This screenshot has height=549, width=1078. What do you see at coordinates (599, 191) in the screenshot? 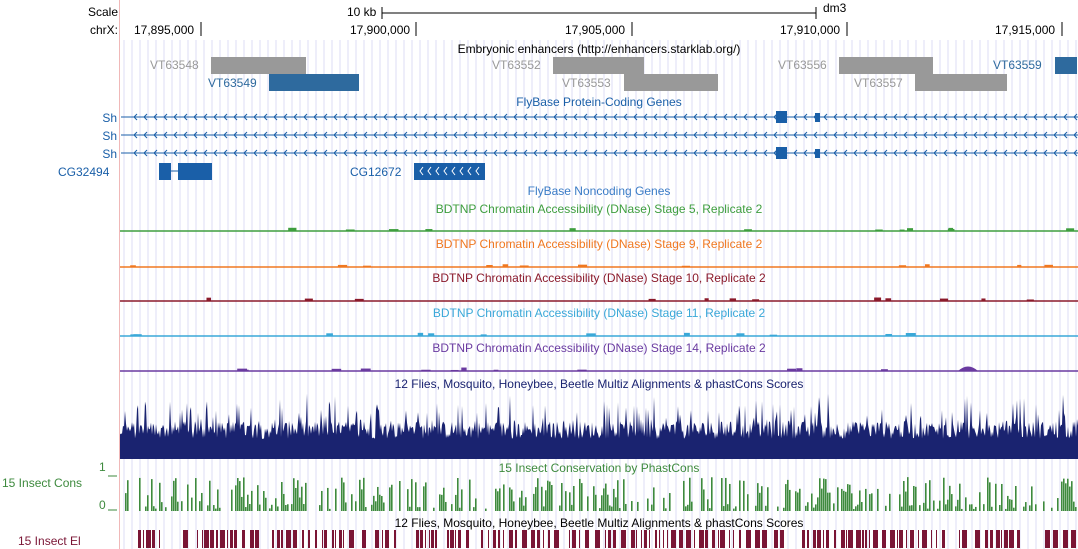
I see `noncoding-genes-track-title: FlyBase Noncoding Genes` at bounding box center [599, 191].